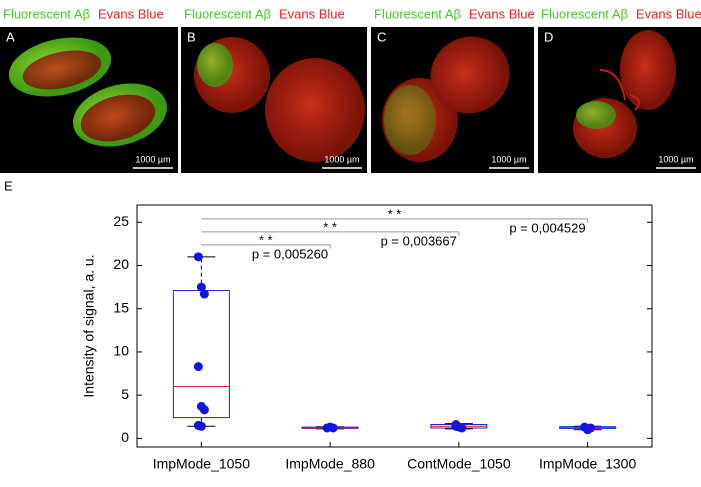 The image size is (701, 487). I want to click on y-tick-label: 5, so click(125, 394).